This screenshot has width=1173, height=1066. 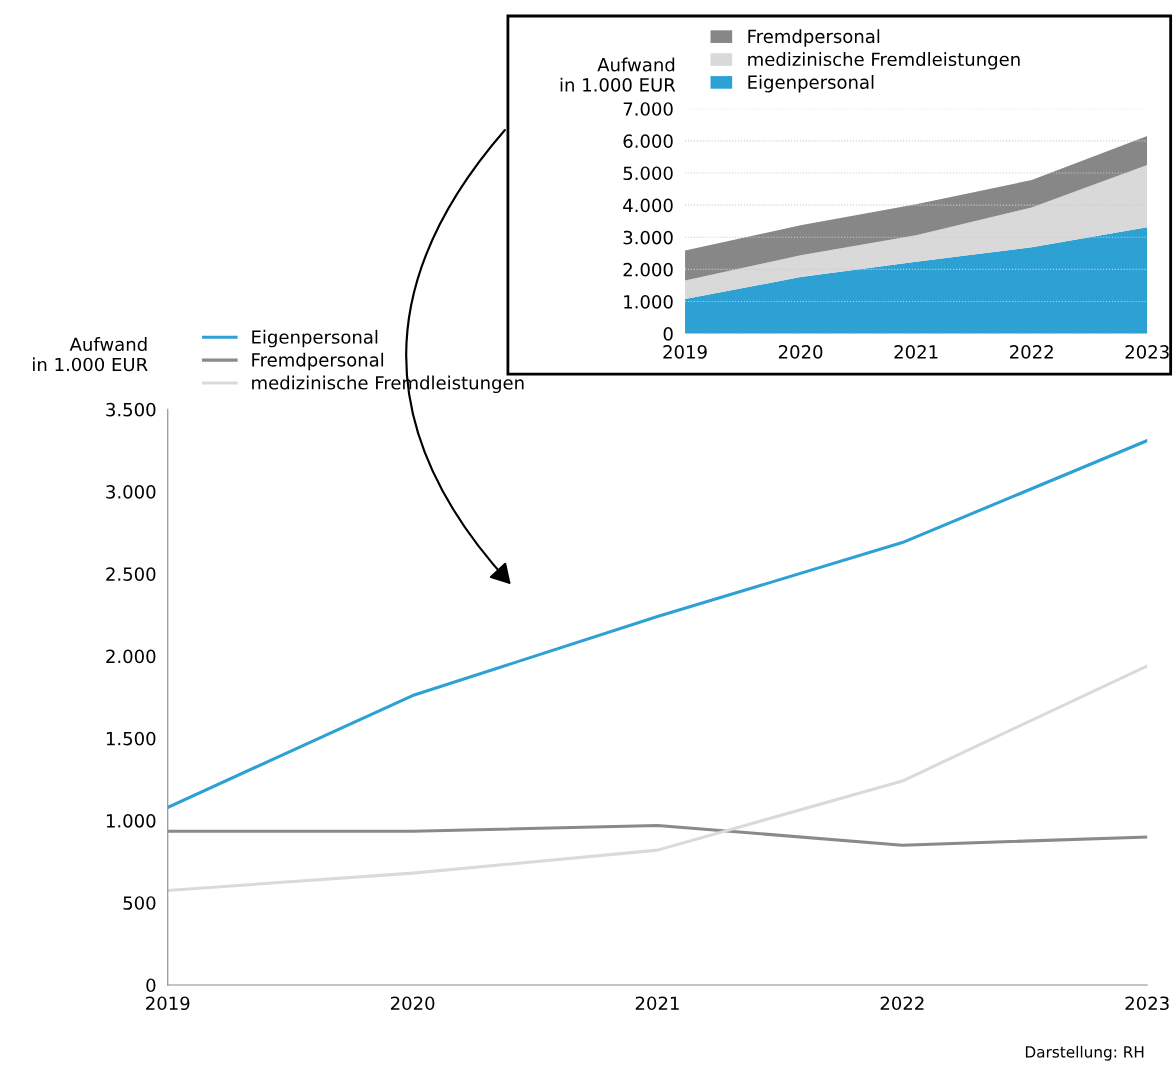 I want to click on y-tick-label: 3.500, so click(x=131, y=409).